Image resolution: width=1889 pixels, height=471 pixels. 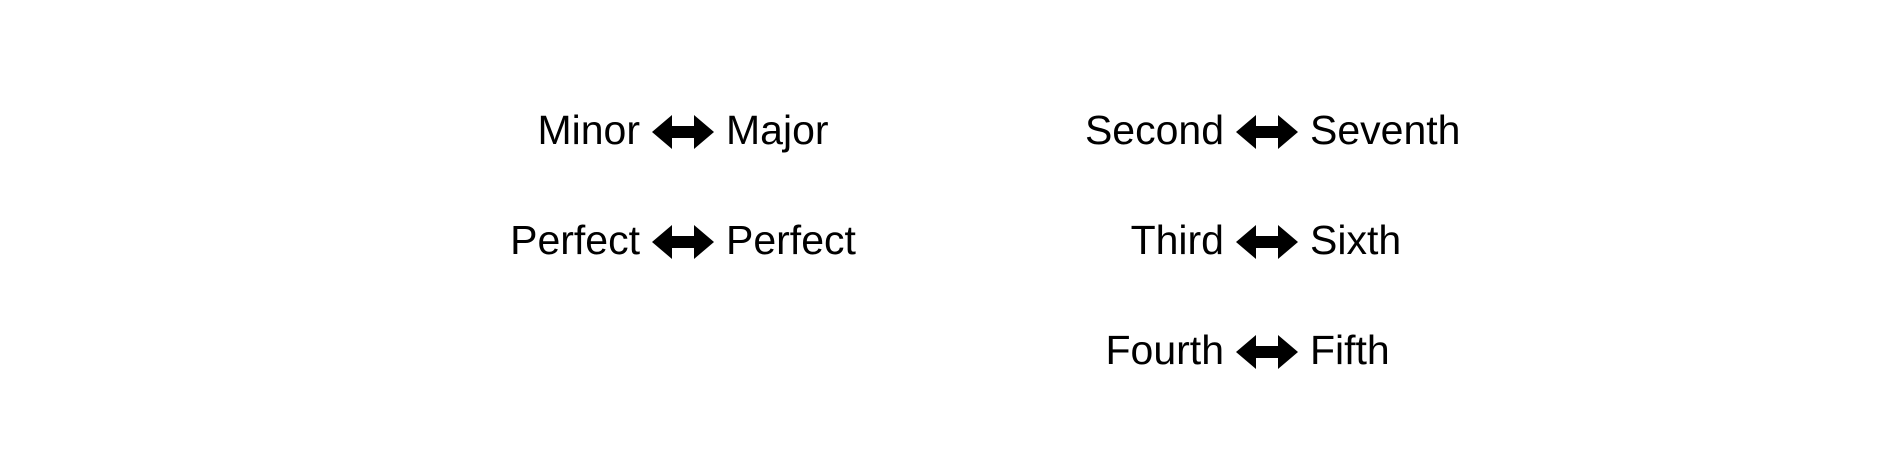 I want to click on number-pair-fourth-fifth: Fourth Fifth, so click(x=1248, y=350).